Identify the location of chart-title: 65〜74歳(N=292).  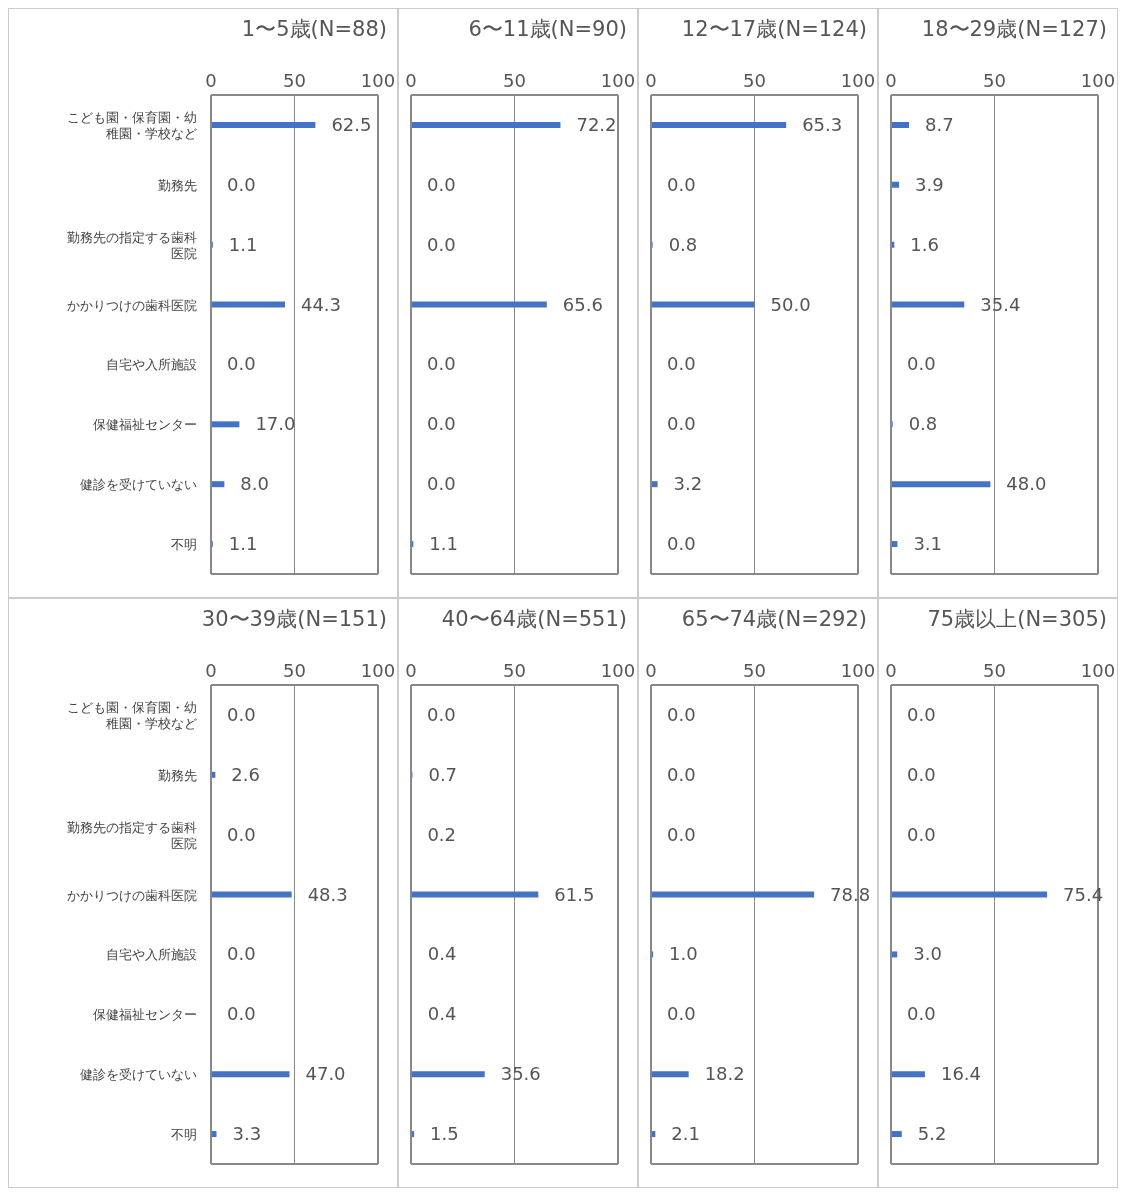
(774, 619).